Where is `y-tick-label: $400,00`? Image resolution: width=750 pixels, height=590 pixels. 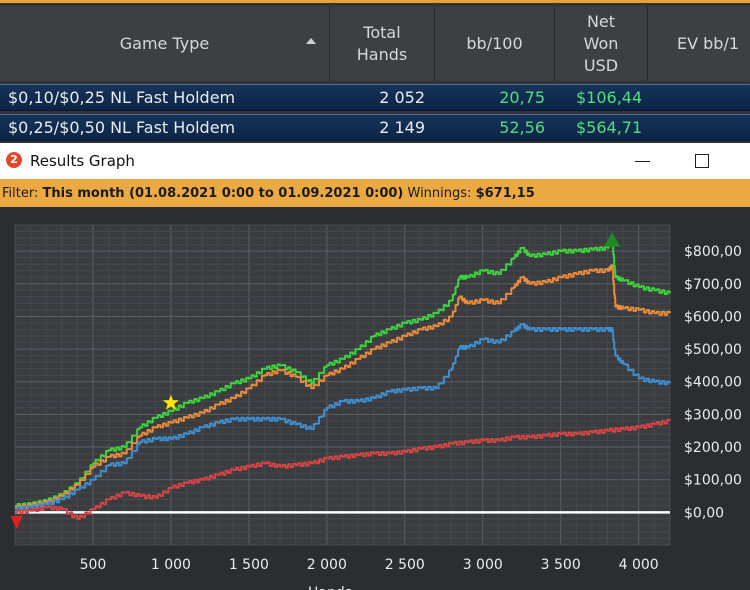 y-tick-label: $400,00 is located at coordinates (713, 383).